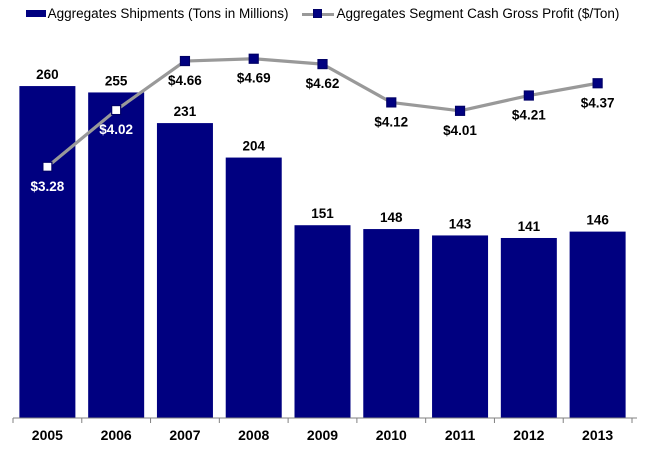 This screenshot has height=451, width=645. What do you see at coordinates (323, 83) in the screenshot?
I see `line-label-2009: $4.62` at bounding box center [323, 83].